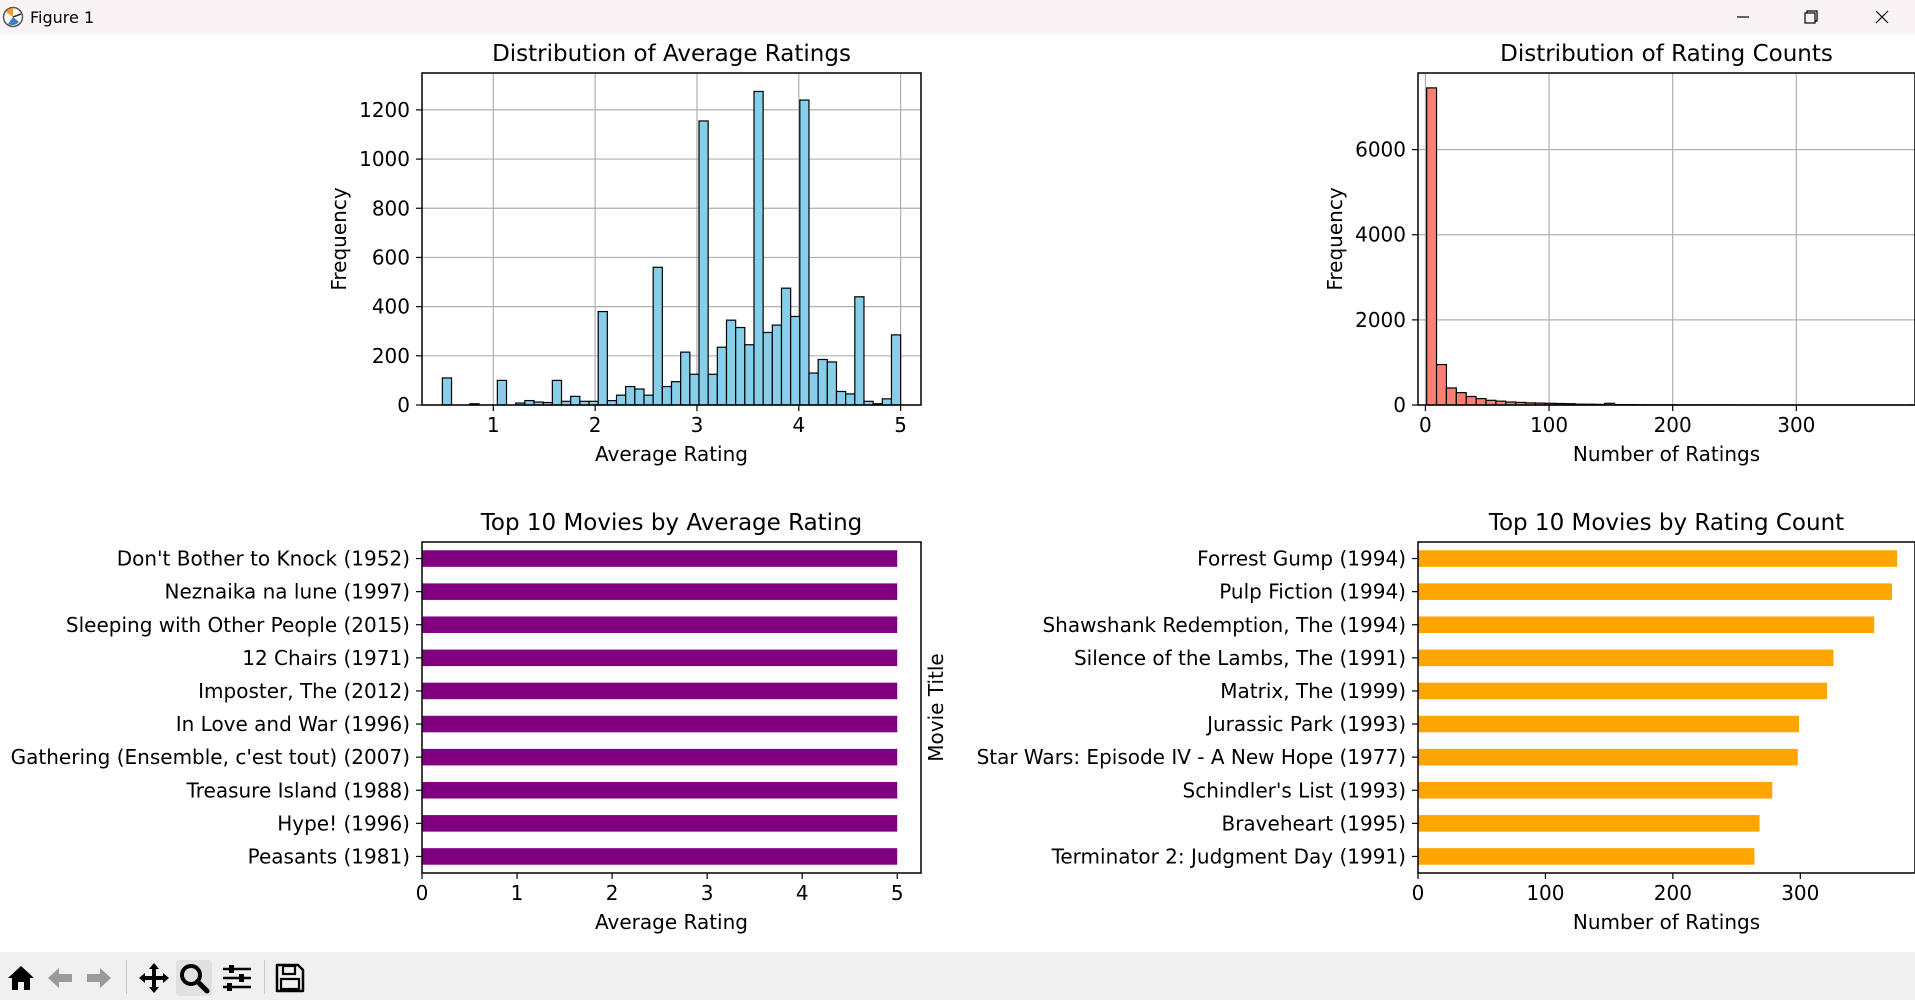 The width and height of the screenshot is (1915, 1000). What do you see at coordinates (1224, 625) in the screenshot?
I see `category-label: Shawshank Redemption, The (1994)` at bounding box center [1224, 625].